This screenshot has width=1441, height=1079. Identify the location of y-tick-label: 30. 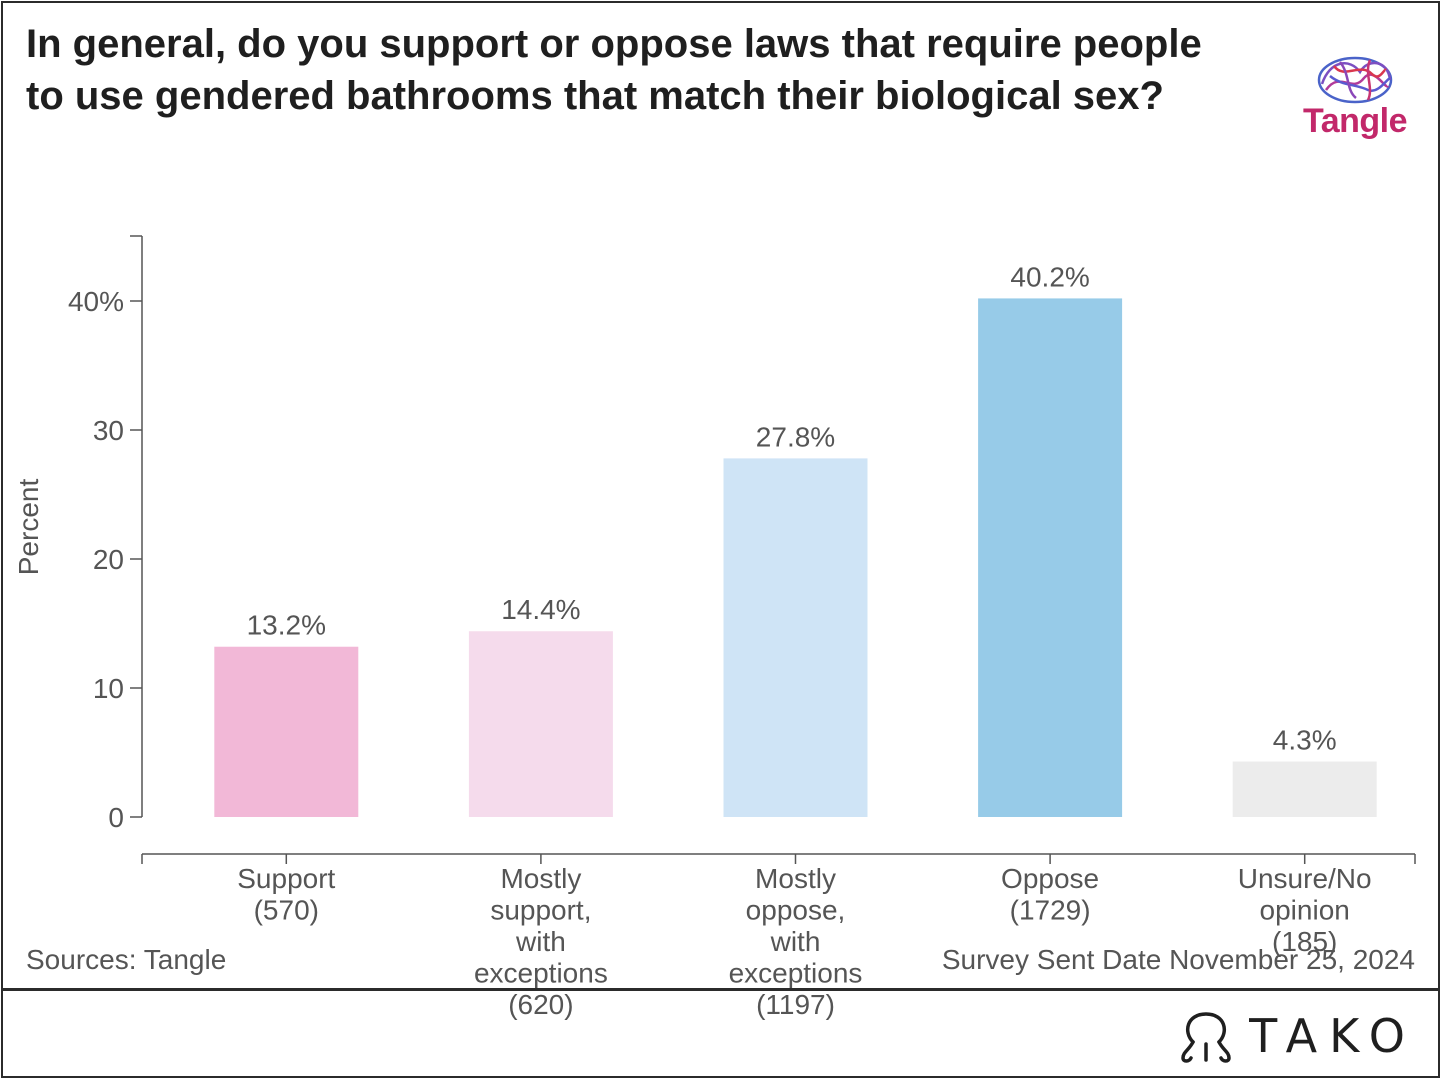
(108, 430).